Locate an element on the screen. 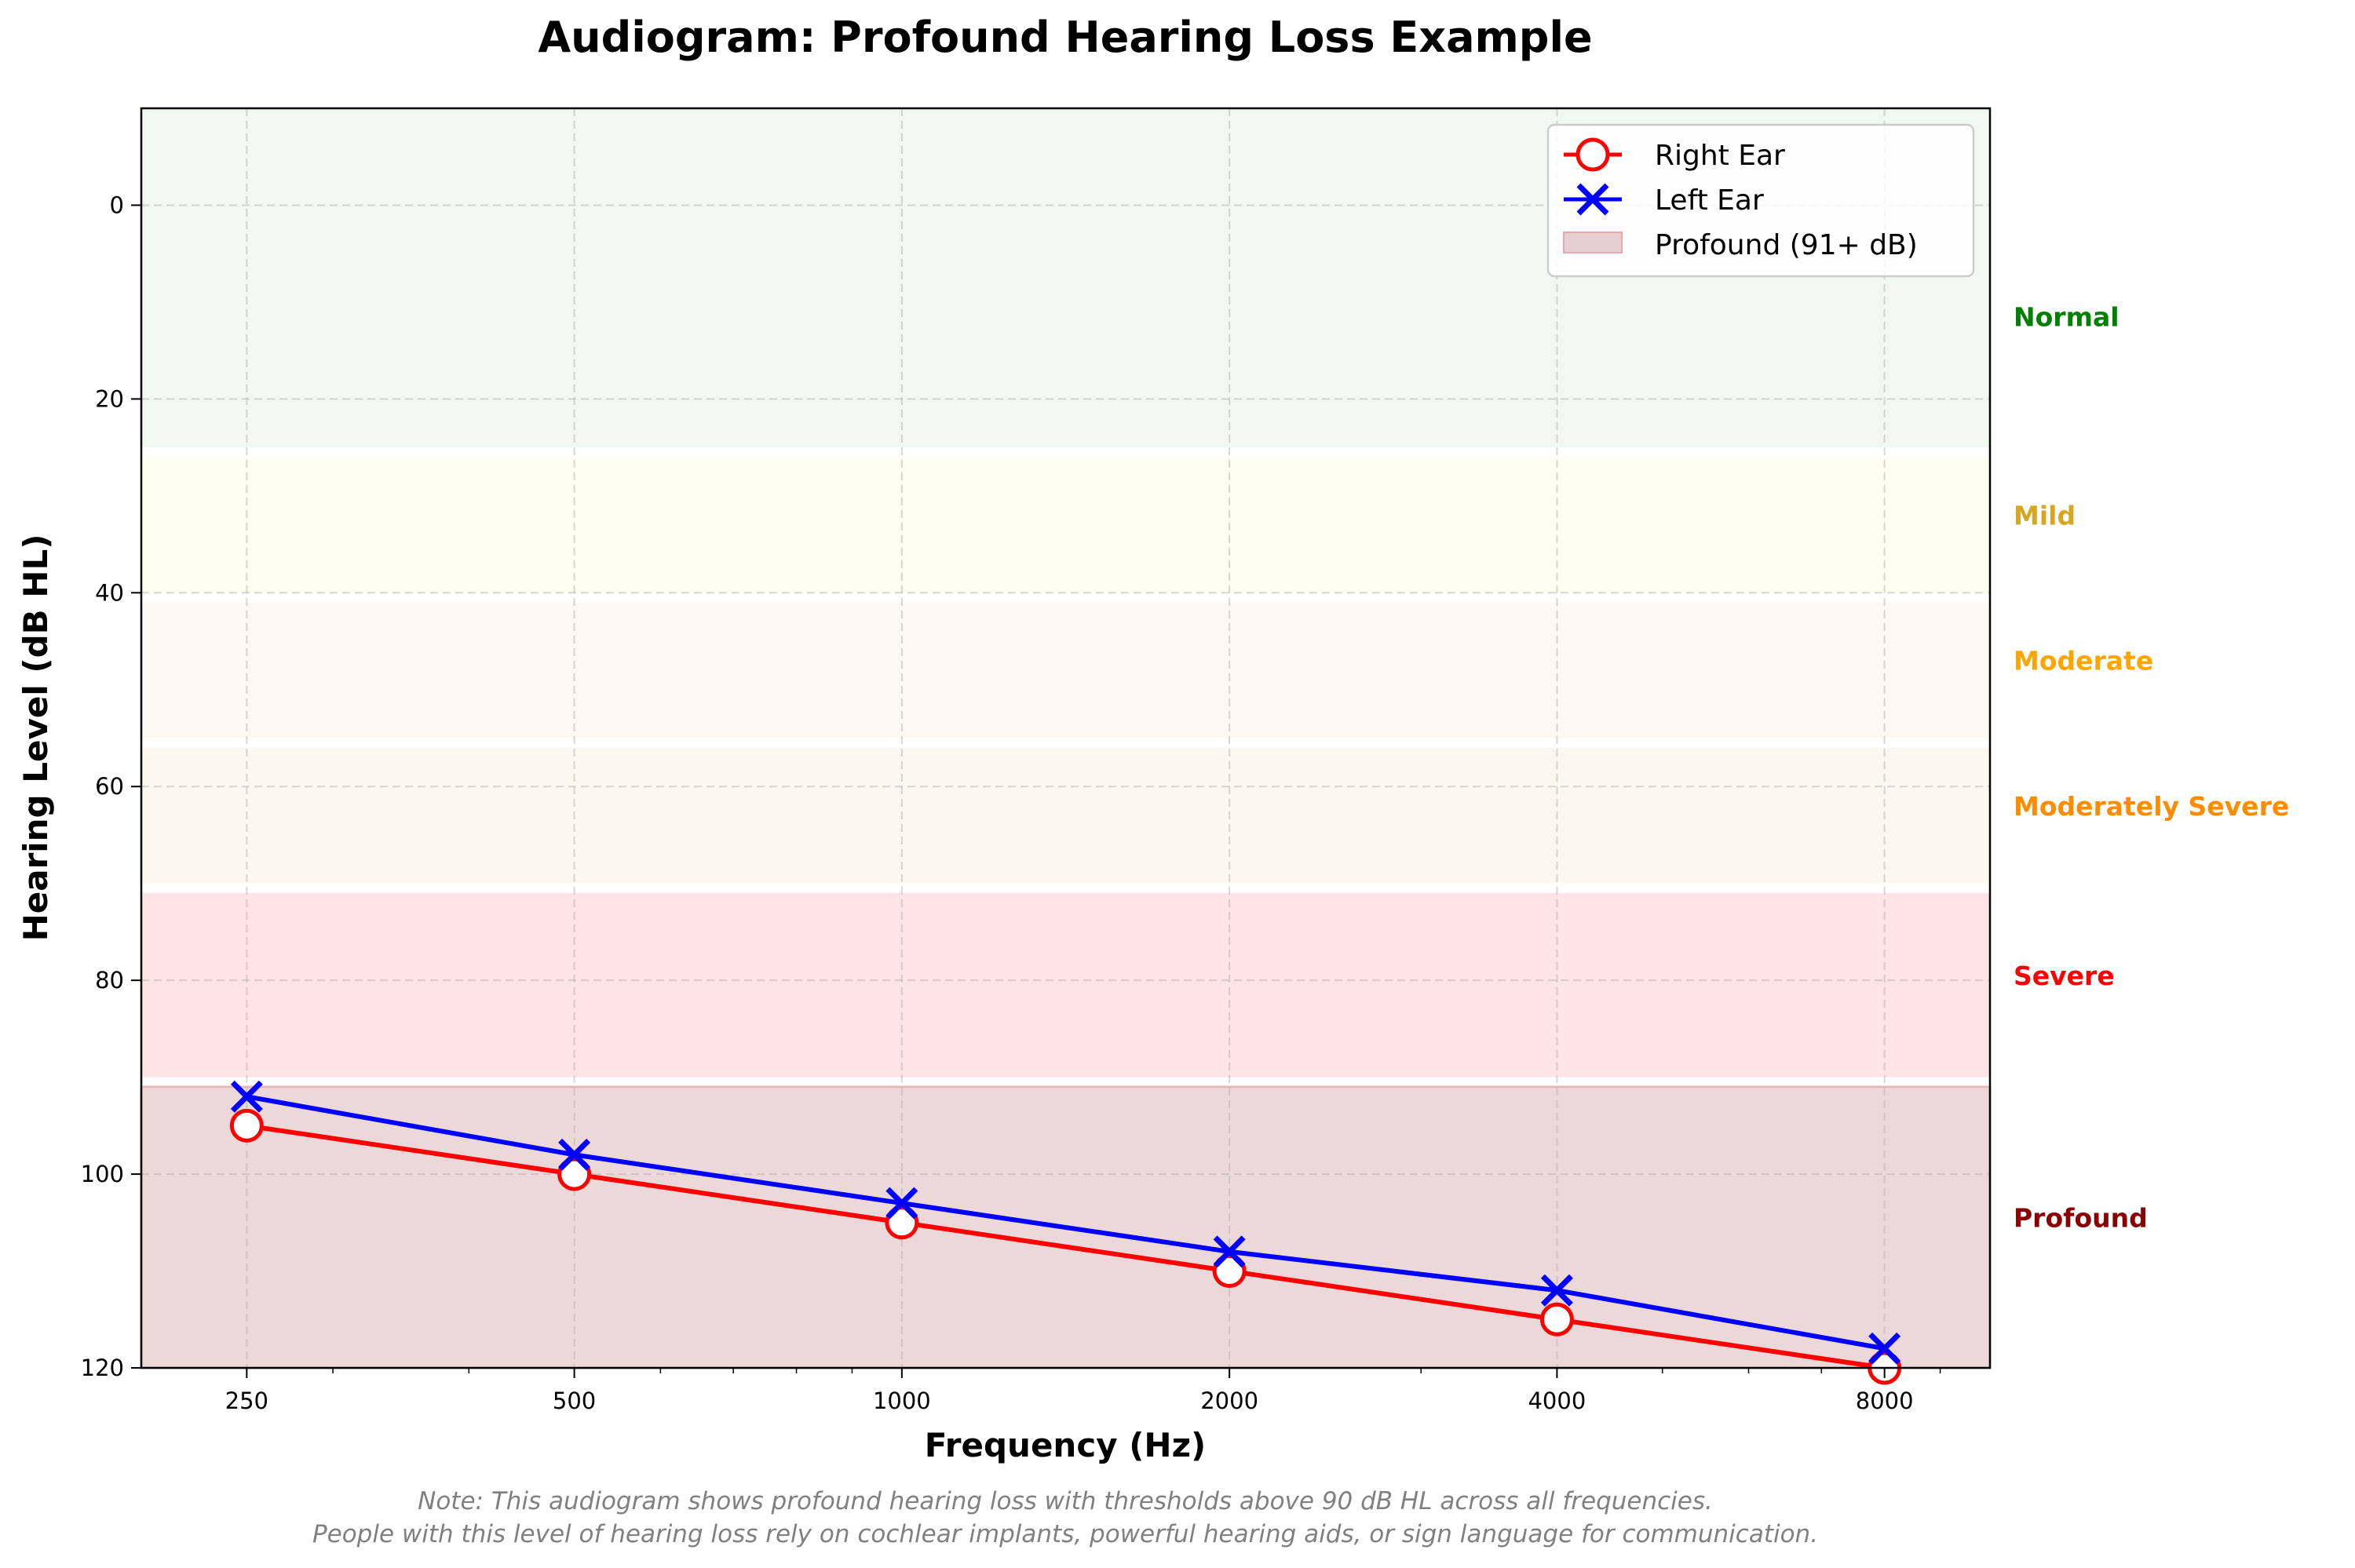 This screenshot has width=2355, height=1568. band-mild is located at coordinates (1065, 525).